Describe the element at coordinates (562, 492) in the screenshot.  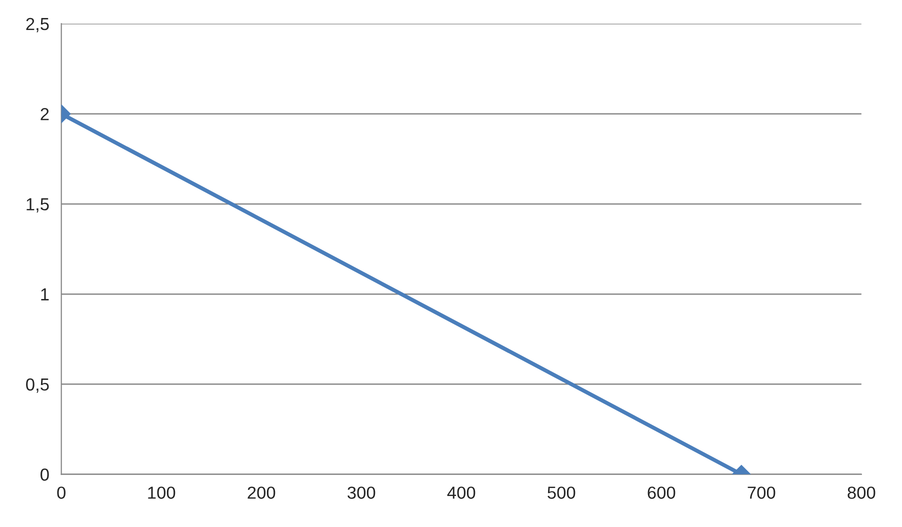
I see `x-tick-label: 500` at that location.